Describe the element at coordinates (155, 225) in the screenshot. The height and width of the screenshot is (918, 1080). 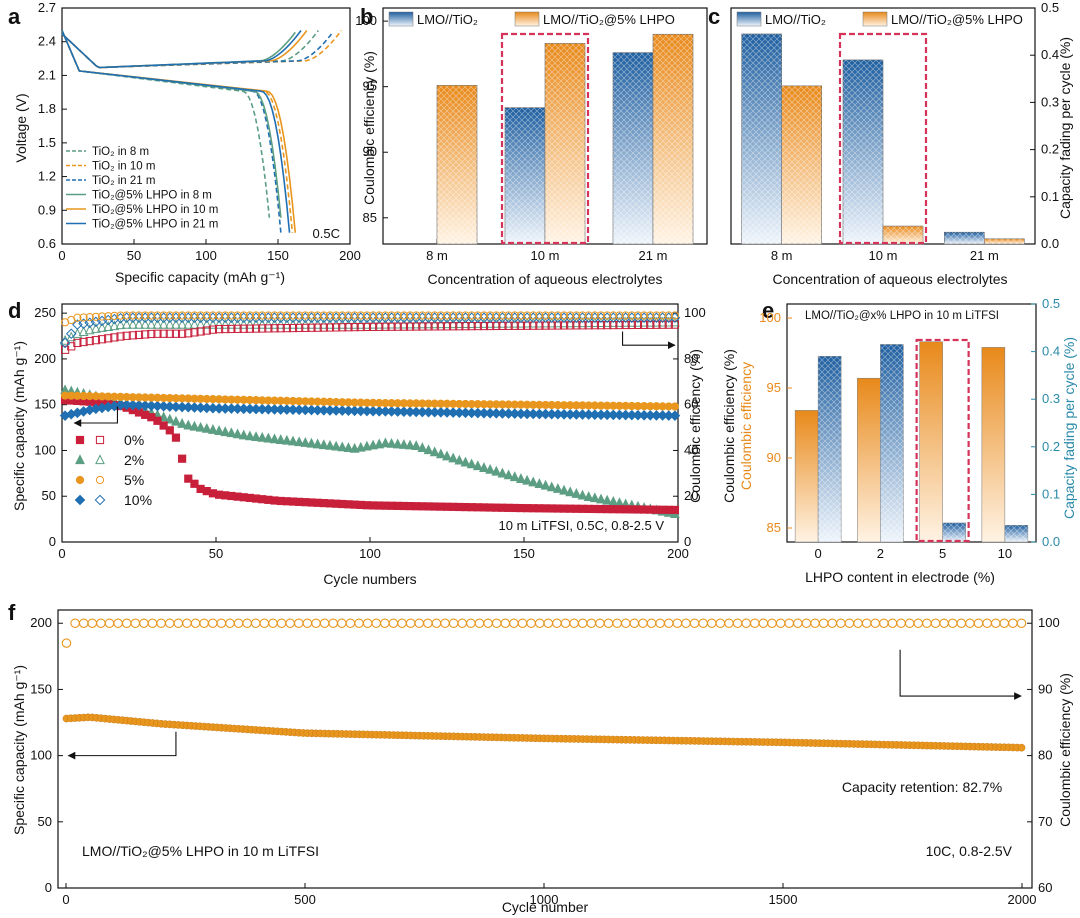
I see `panel-a-legend-label: TiO₂@5% LHPO in 21 m` at that location.